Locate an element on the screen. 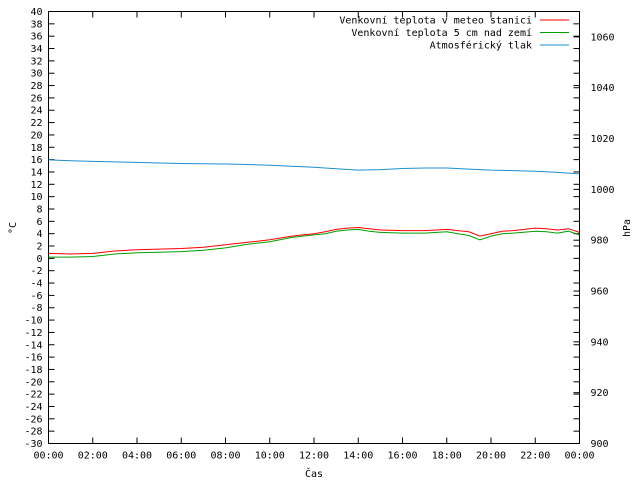 The image size is (640, 480). x-tick-label: 04:00 is located at coordinates (137, 456).